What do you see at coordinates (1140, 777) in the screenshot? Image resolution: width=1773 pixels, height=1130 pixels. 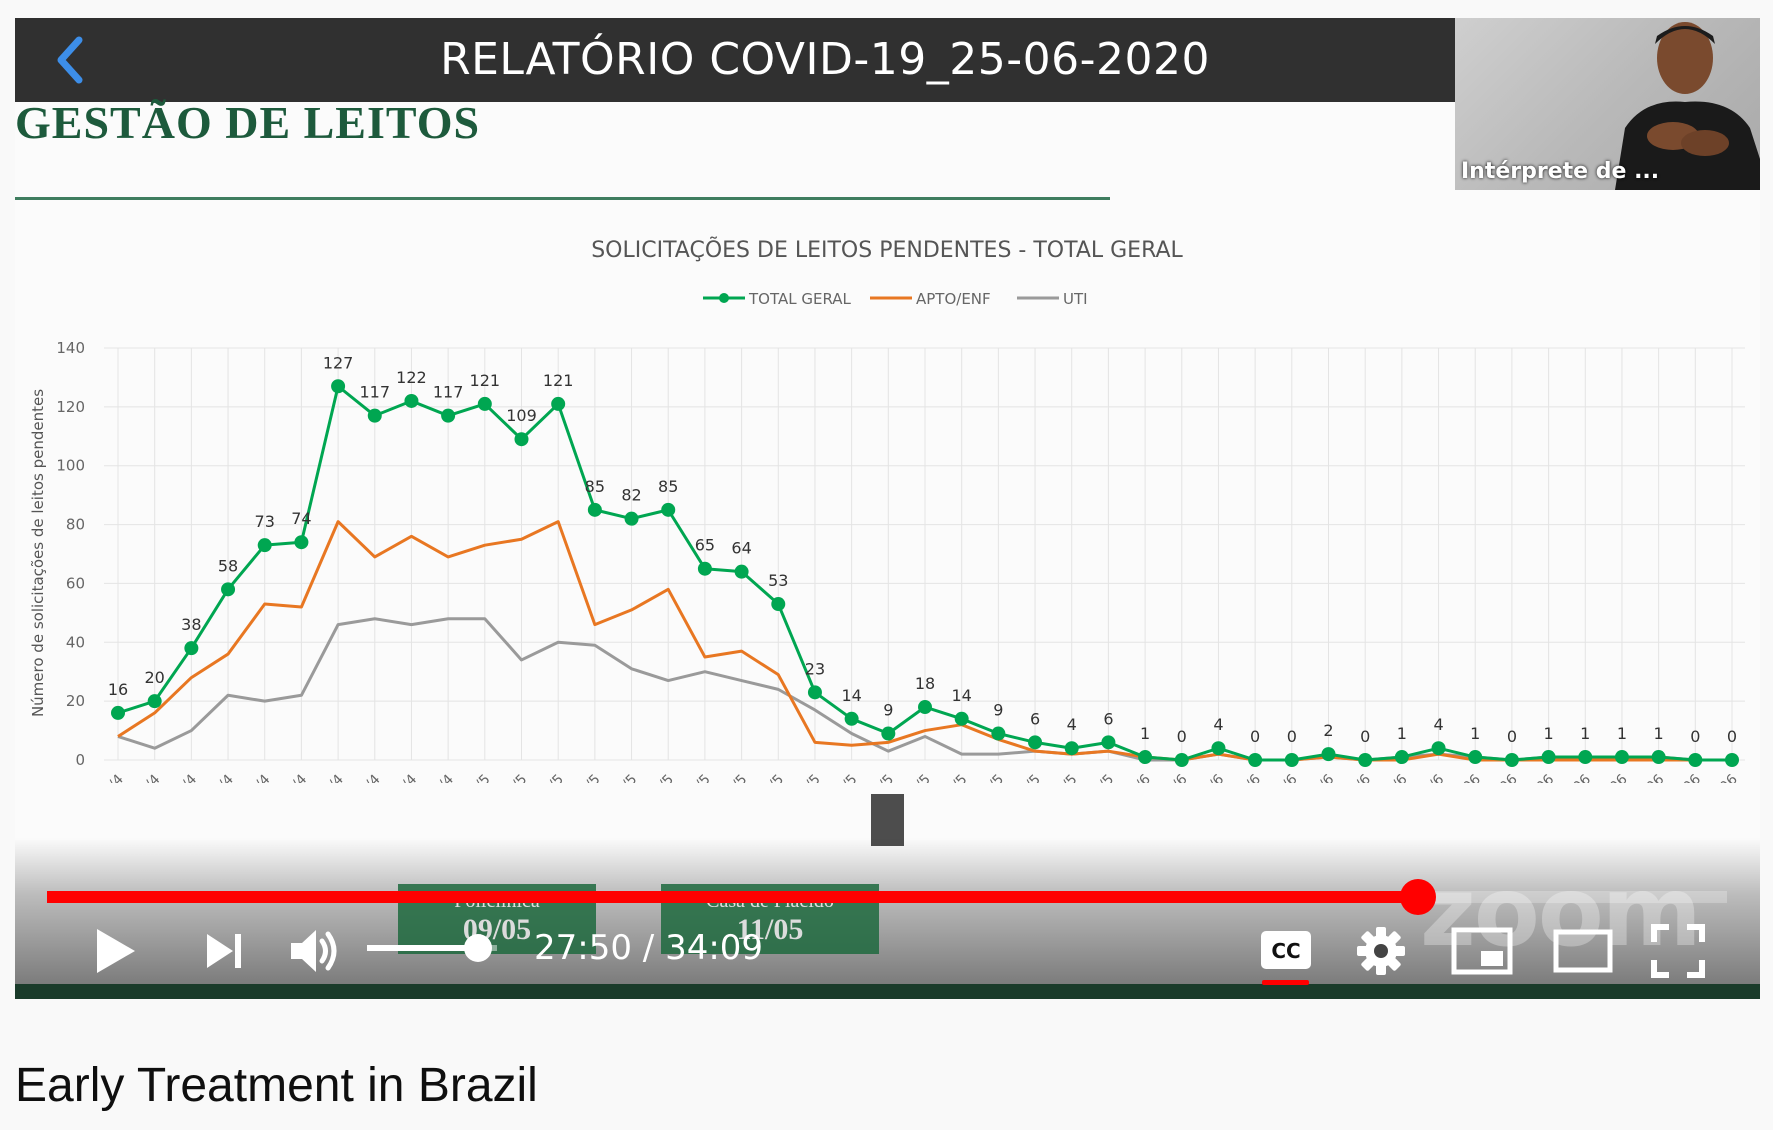 I see `x-tick-label: 1/6` at bounding box center [1140, 777].